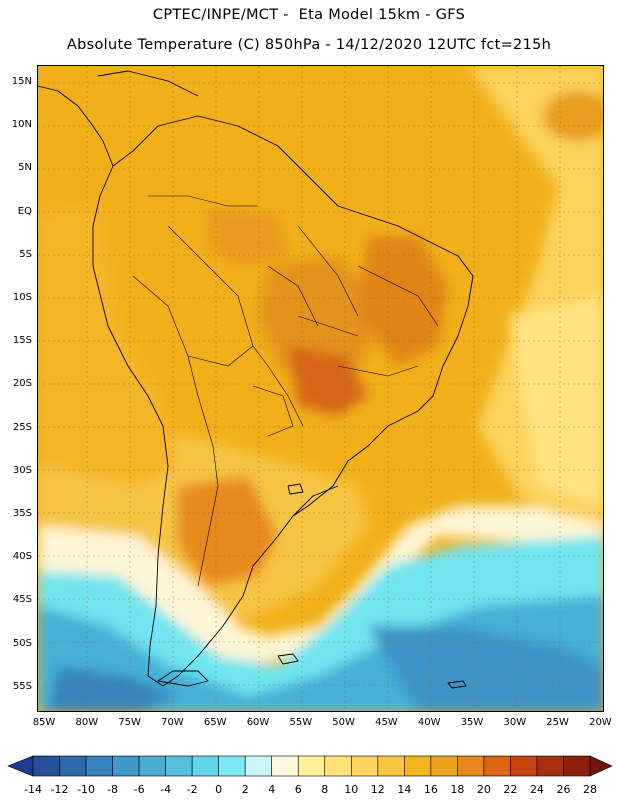  What do you see at coordinates (20, 766) in the screenshot?
I see `colorbar-arrow-low` at bounding box center [20, 766].